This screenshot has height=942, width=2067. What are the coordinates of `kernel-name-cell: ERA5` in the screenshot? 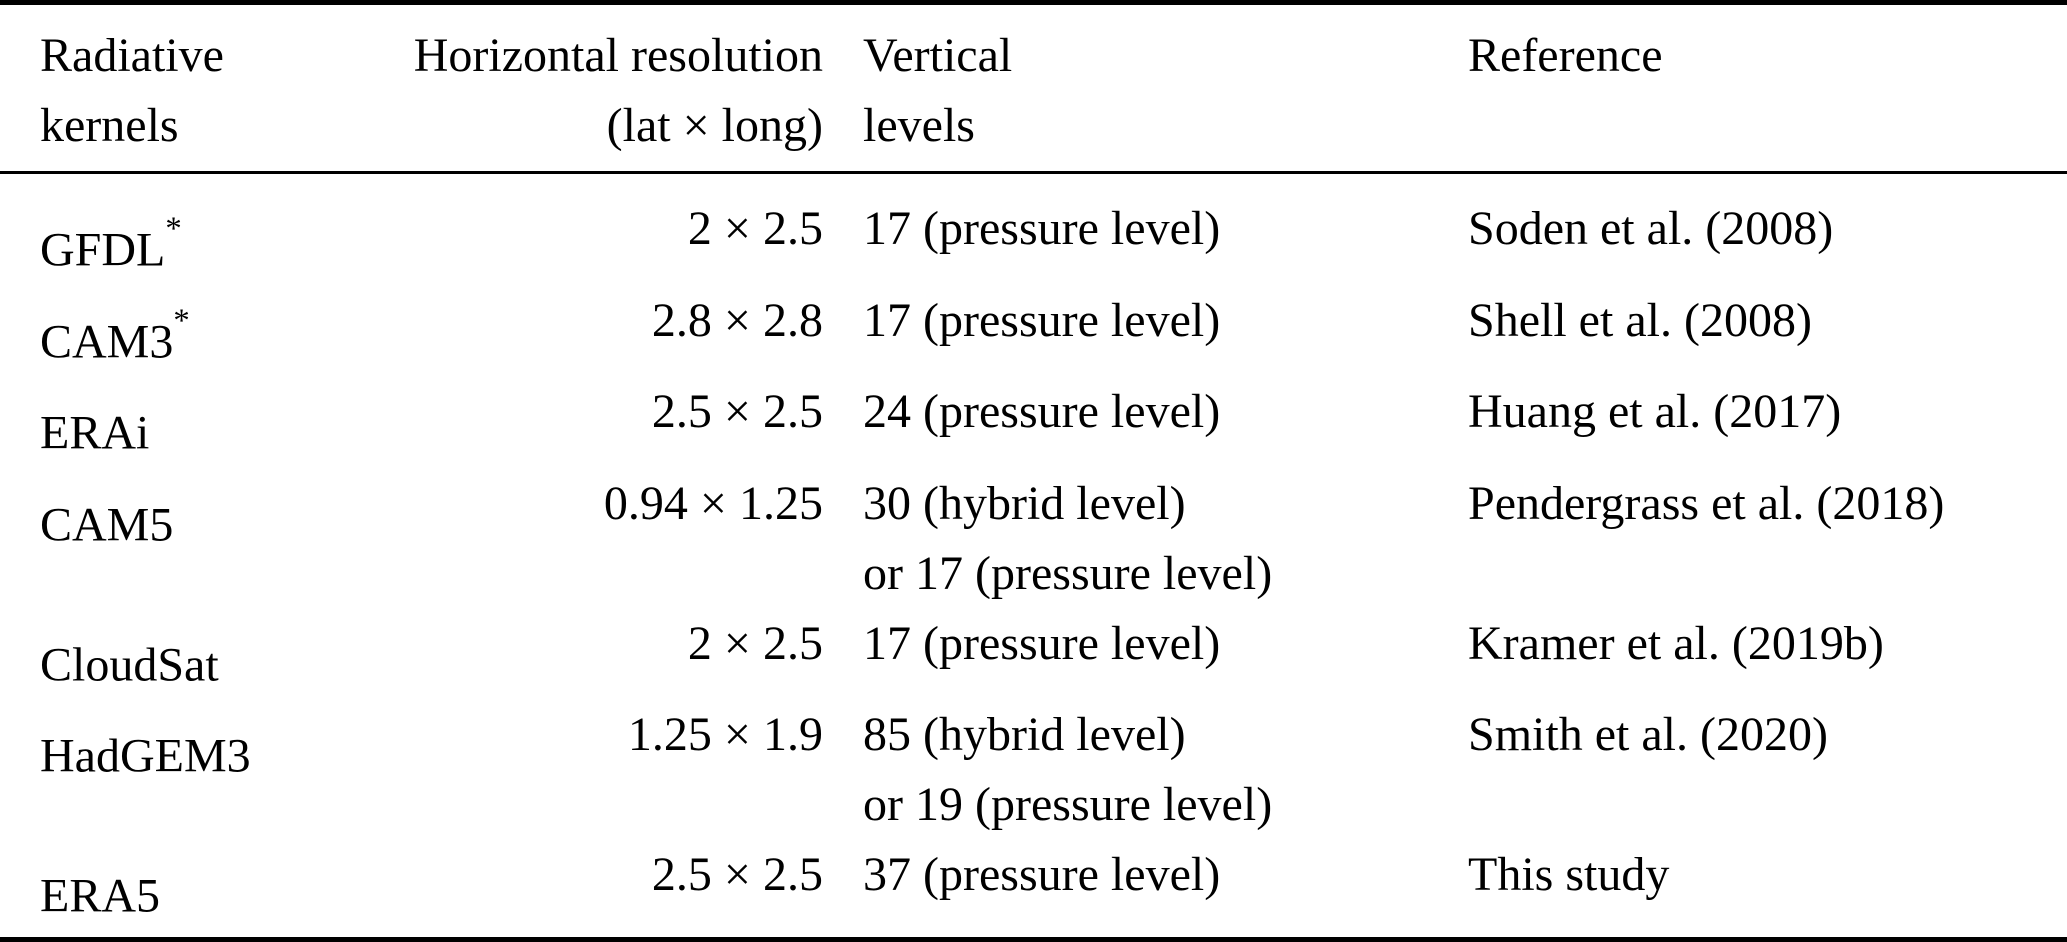 It's located at (177, 889).